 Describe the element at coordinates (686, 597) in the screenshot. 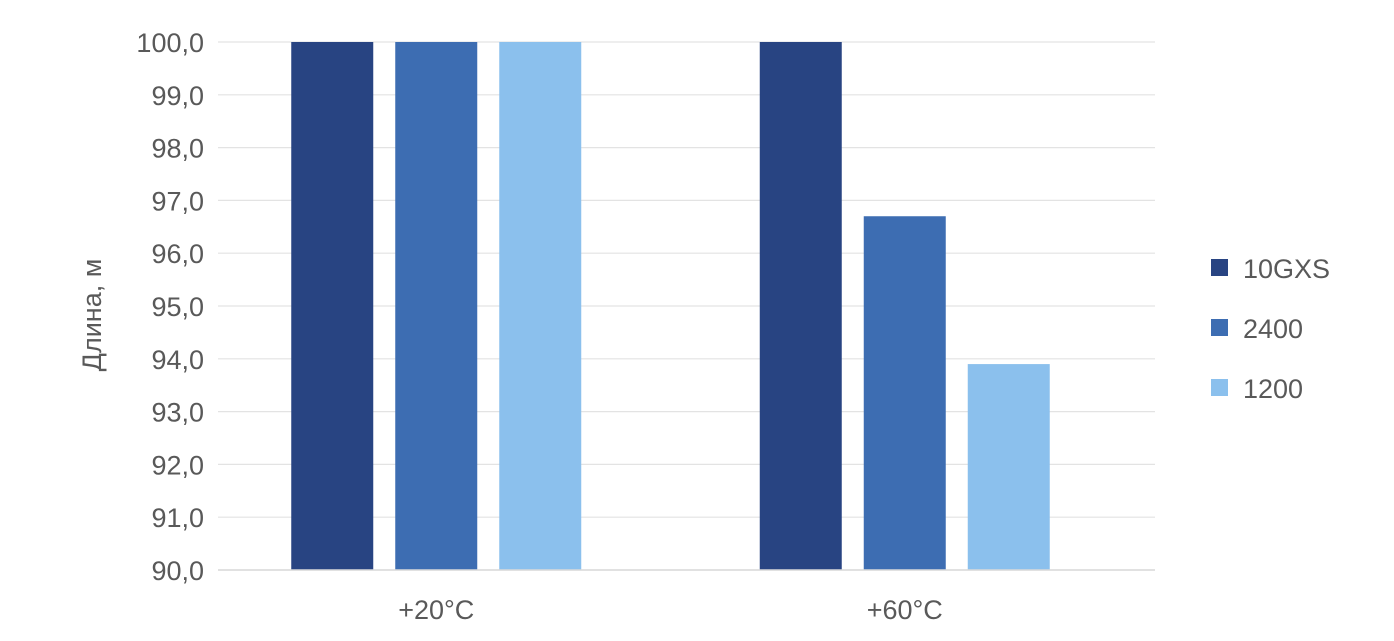

I see `x-axis-ticks: +20°C +60°C` at that location.